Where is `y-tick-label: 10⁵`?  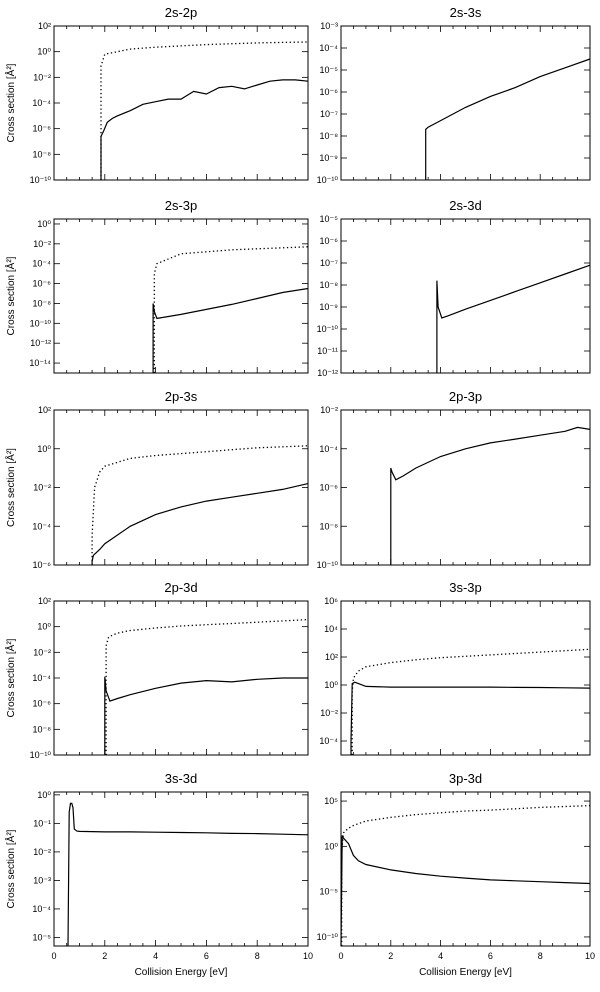
y-tick-label: 10⁵ is located at coordinates (331, 801).